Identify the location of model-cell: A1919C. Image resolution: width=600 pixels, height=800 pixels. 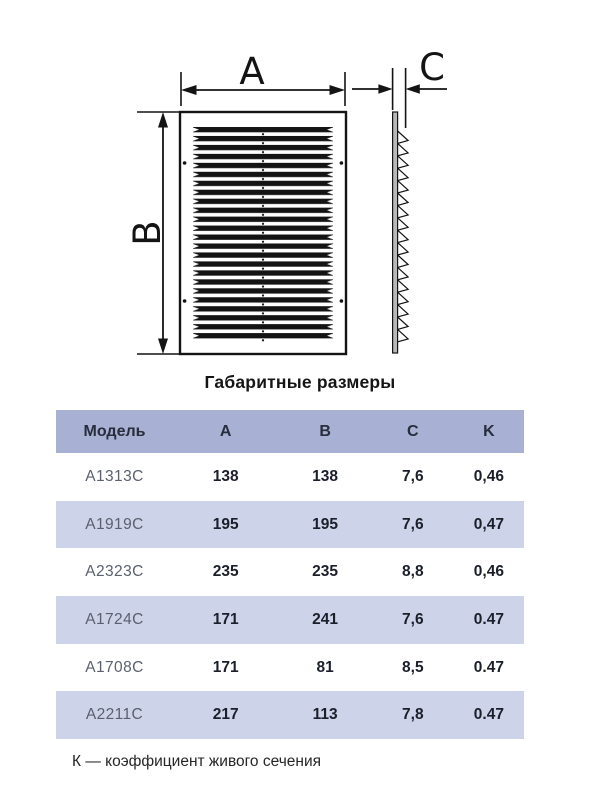
(114, 524).